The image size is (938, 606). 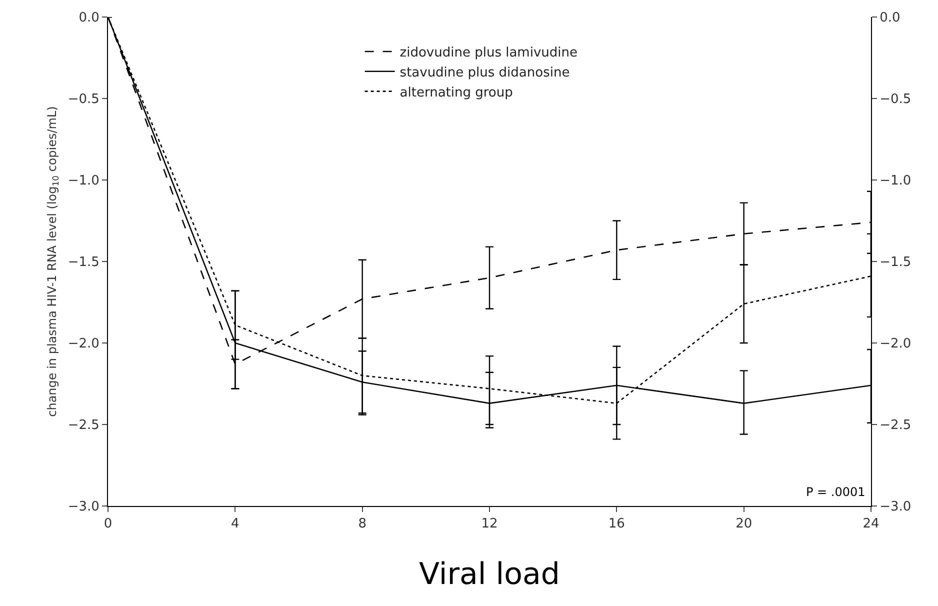 I want to click on y-tick-label: −3.0, so click(x=84, y=507).